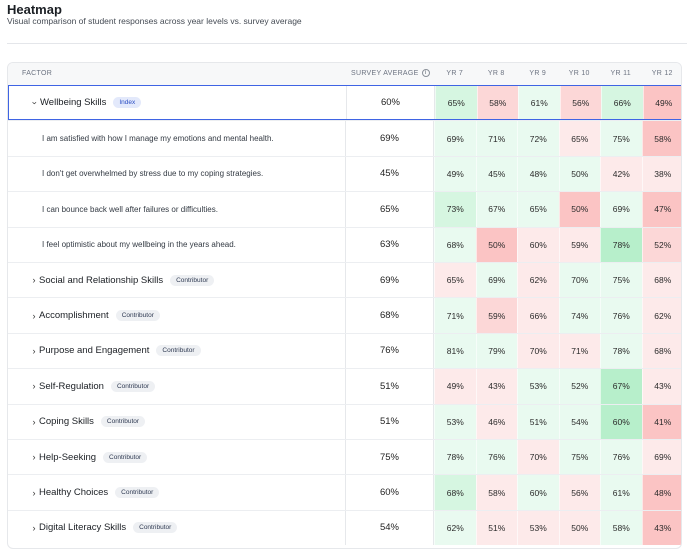 This screenshot has width=688, height=552. I want to click on factor-cell: › Accomplishment Contributor, so click(176, 315).